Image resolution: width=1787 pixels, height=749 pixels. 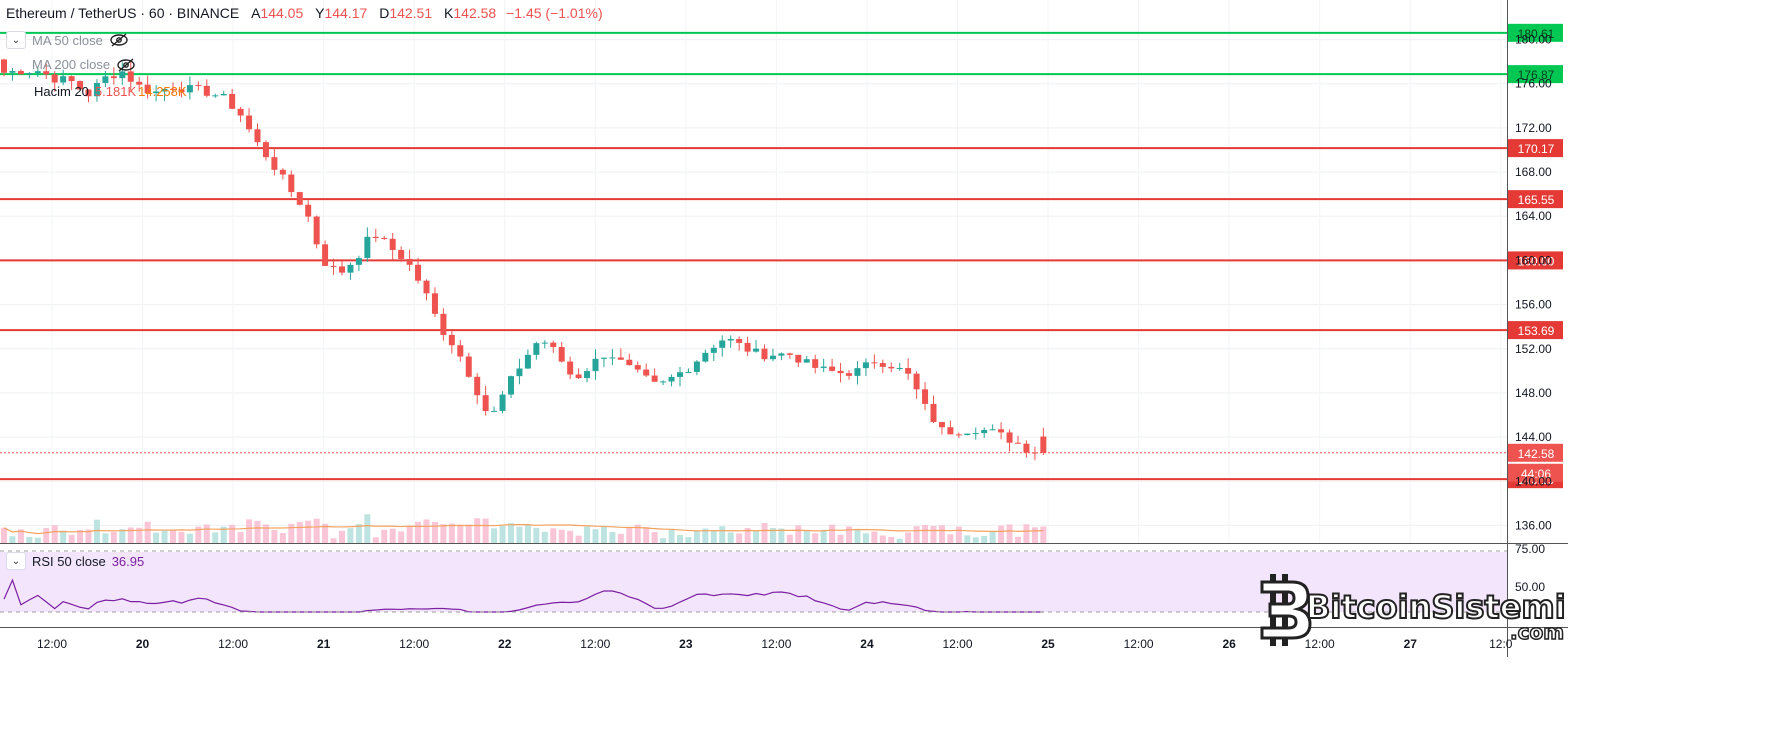 I want to click on indicator-ma200: MA 200 close, so click(x=71, y=64).